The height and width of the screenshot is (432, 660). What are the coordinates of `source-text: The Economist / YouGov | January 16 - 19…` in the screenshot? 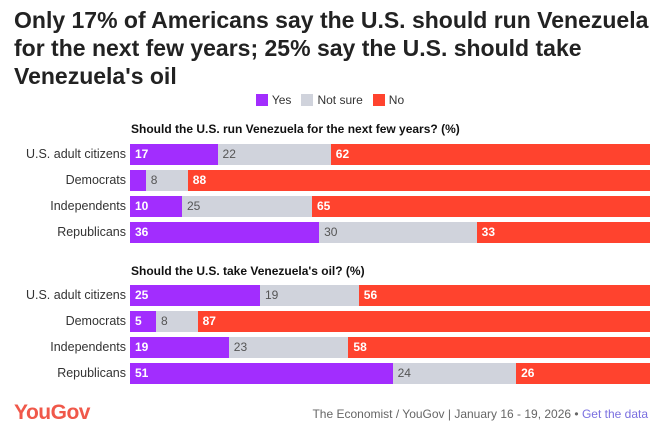 It's located at (447, 414).